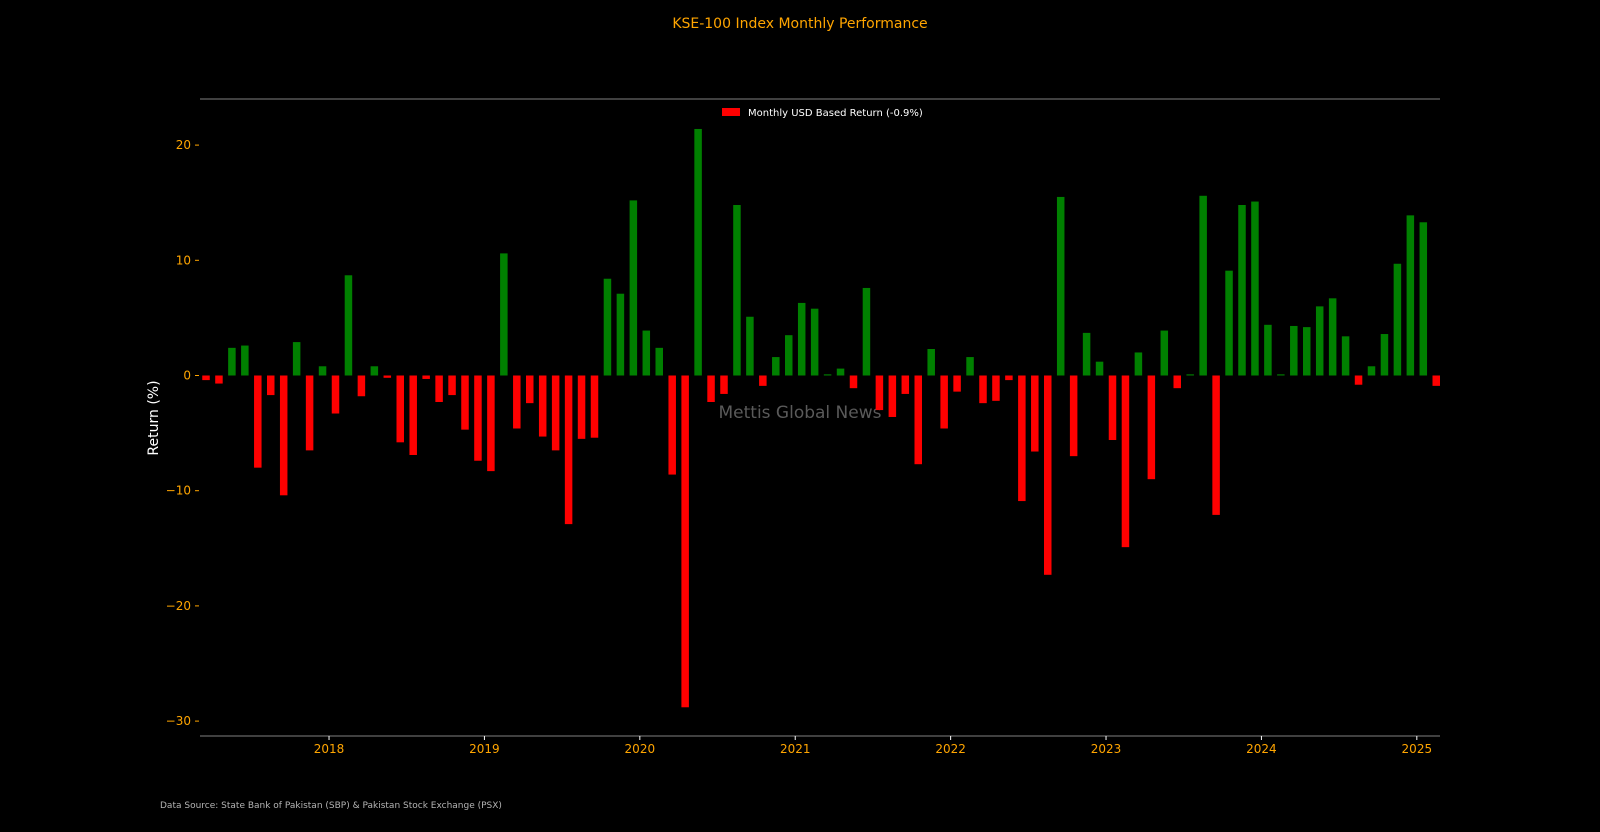 This screenshot has height=832, width=1600. I want to click on x-tick-label: 2024, so click(1261, 749).